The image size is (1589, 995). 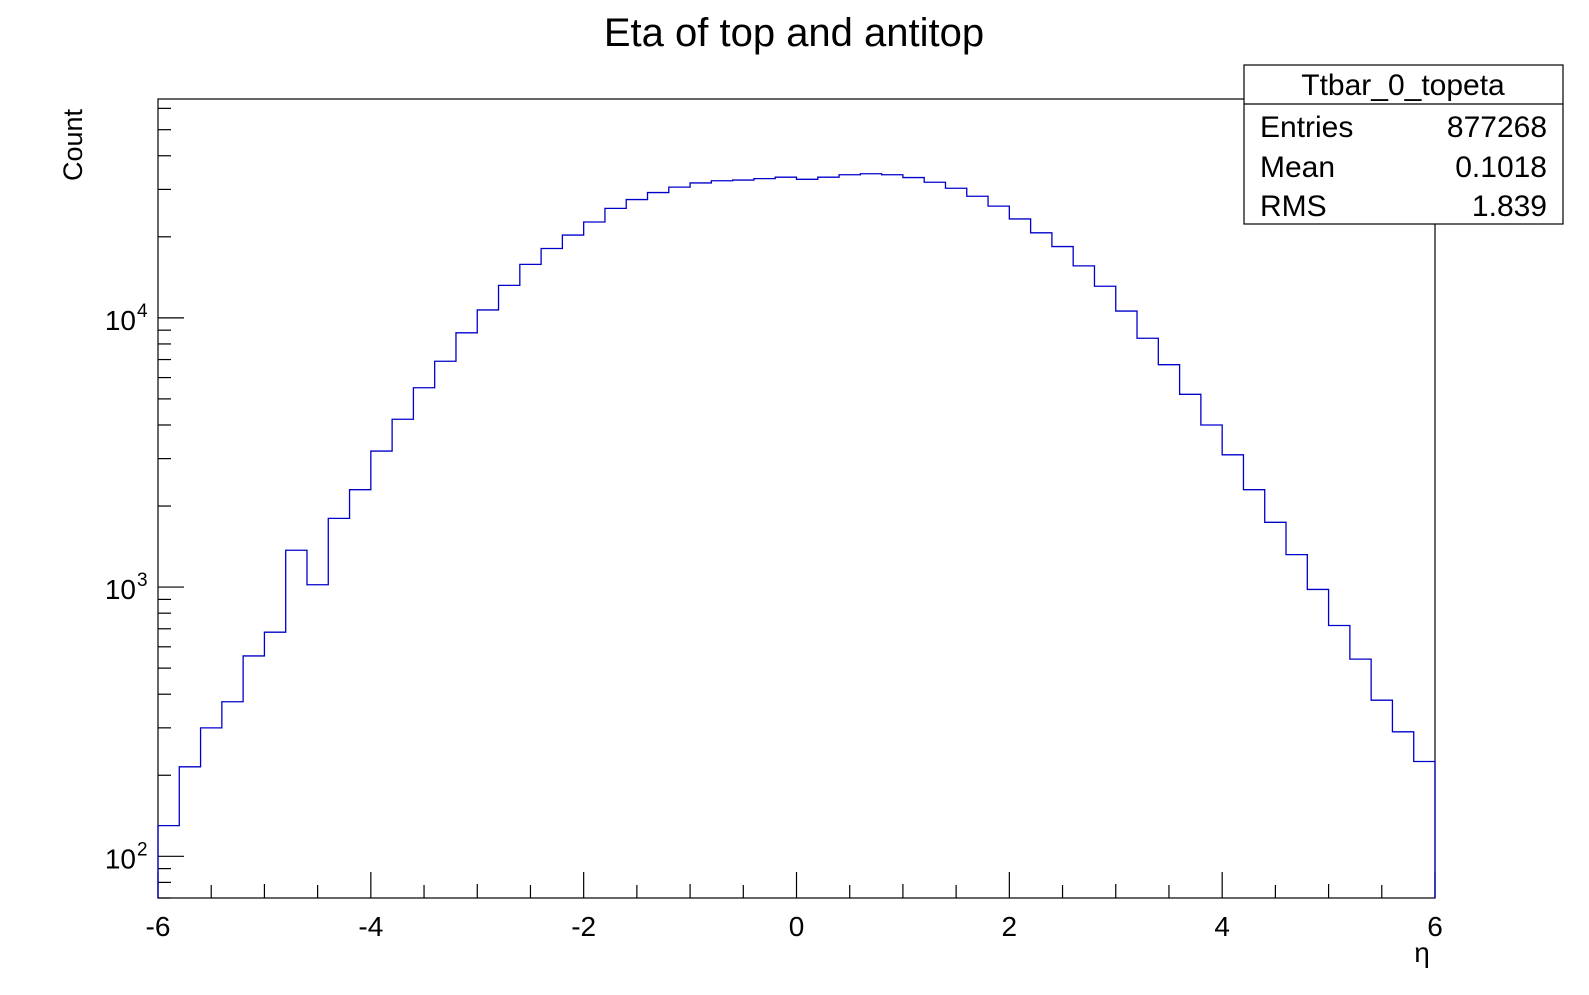 What do you see at coordinates (1435, 926) in the screenshot?
I see `x-tick-label: 6` at bounding box center [1435, 926].